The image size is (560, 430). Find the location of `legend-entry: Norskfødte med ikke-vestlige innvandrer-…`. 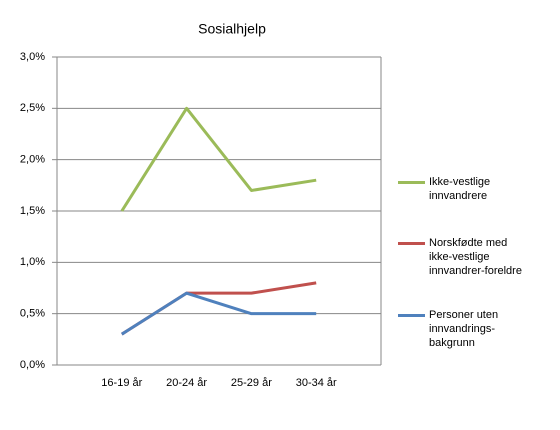

legend-entry: Norskfødte med ikke-vestlige innvandrer-… is located at coordinates (478, 257).